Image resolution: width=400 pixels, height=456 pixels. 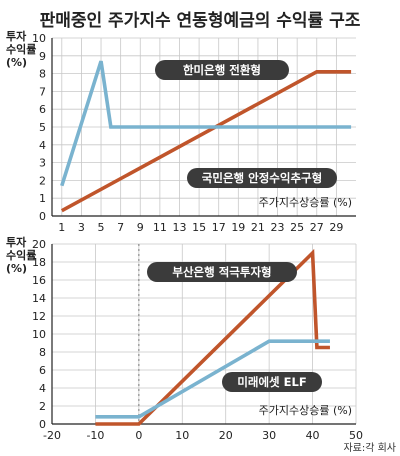 I want to click on y-tick-label: 3, so click(x=42, y=163).